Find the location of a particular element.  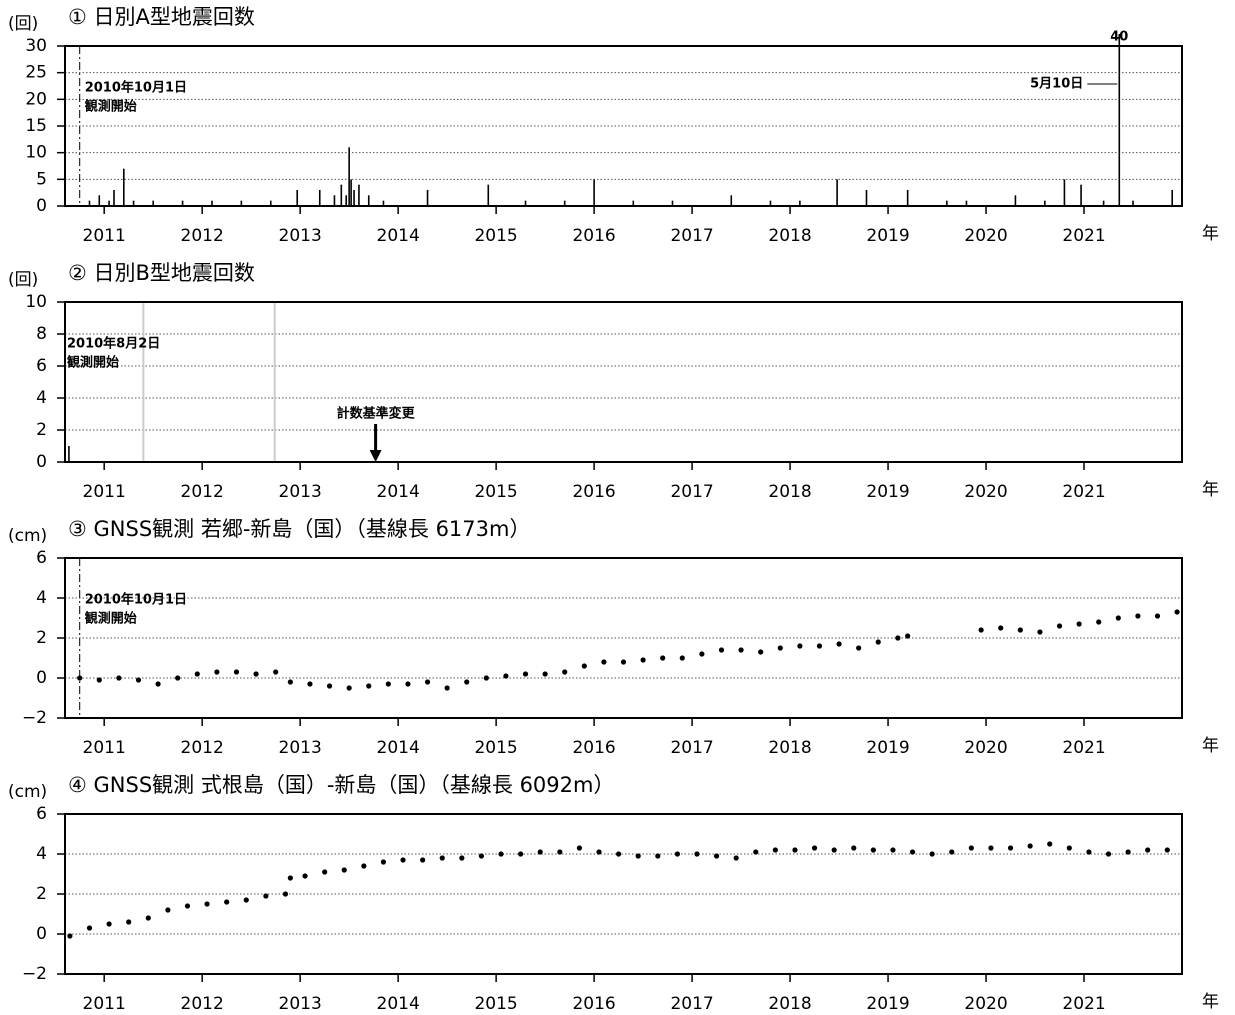

y-tick-label: 15 is located at coordinates (36, 126).